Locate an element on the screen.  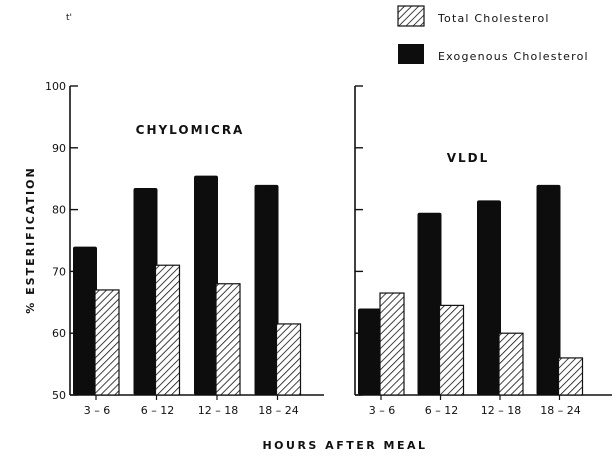
legend-label-exogenous: Exogenous Cholesterol is located at coordinates (513, 56).